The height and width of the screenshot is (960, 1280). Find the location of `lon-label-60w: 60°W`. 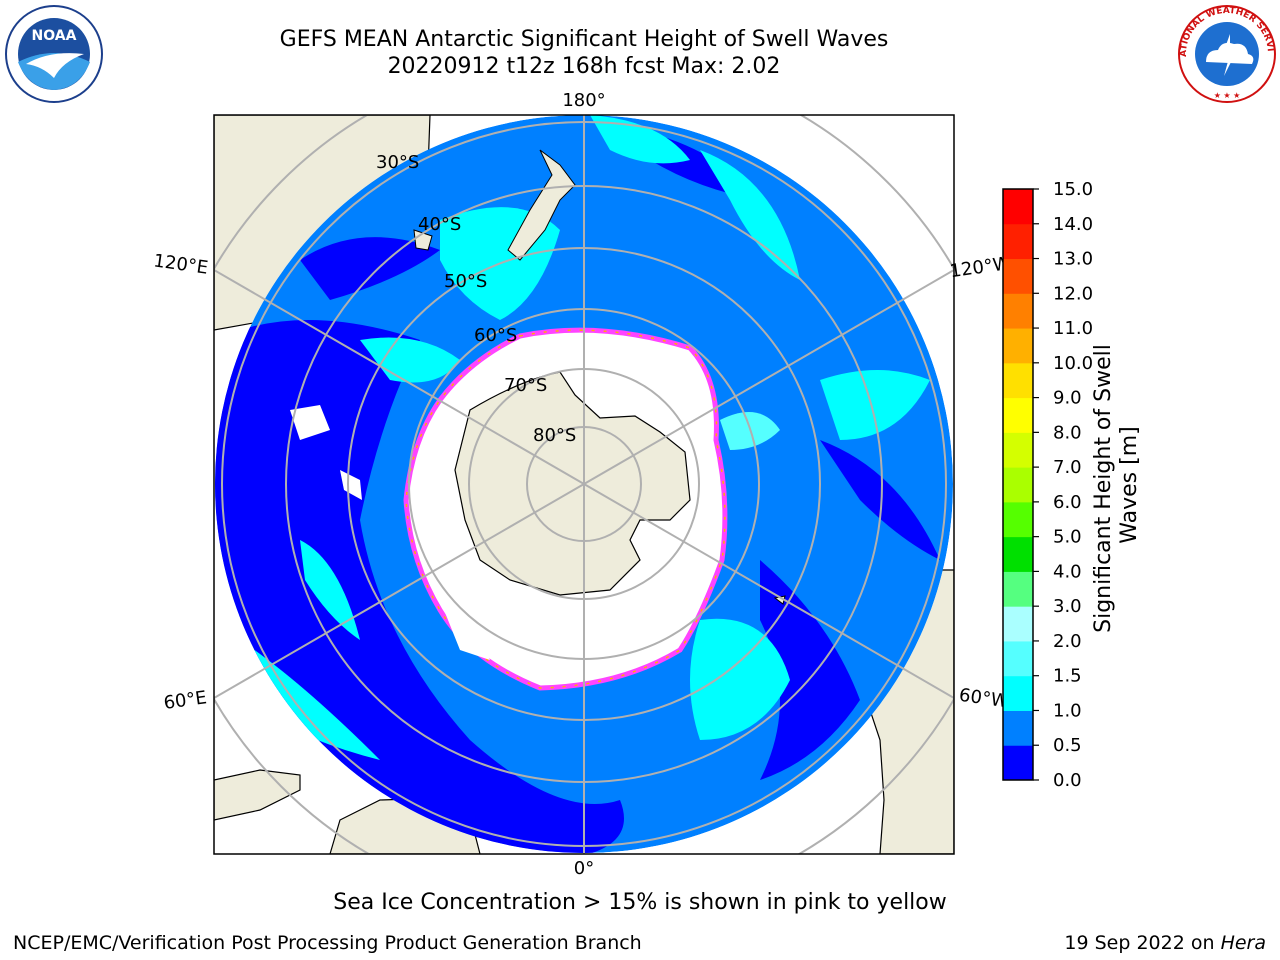

lon-label-60w: 60°W is located at coordinates (984, 699).